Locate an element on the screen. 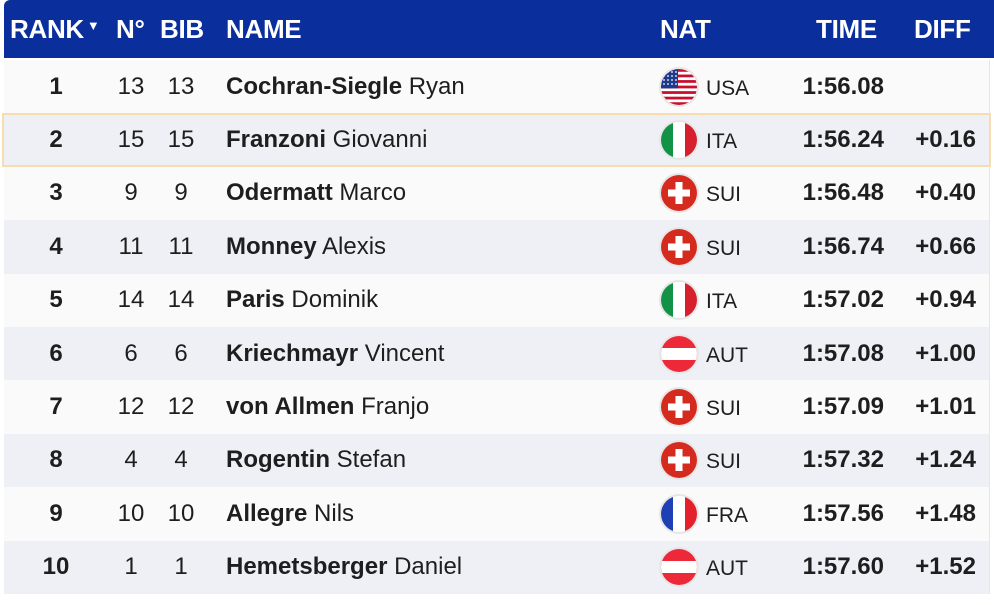  number-cell: 6 is located at coordinates (131, 353).